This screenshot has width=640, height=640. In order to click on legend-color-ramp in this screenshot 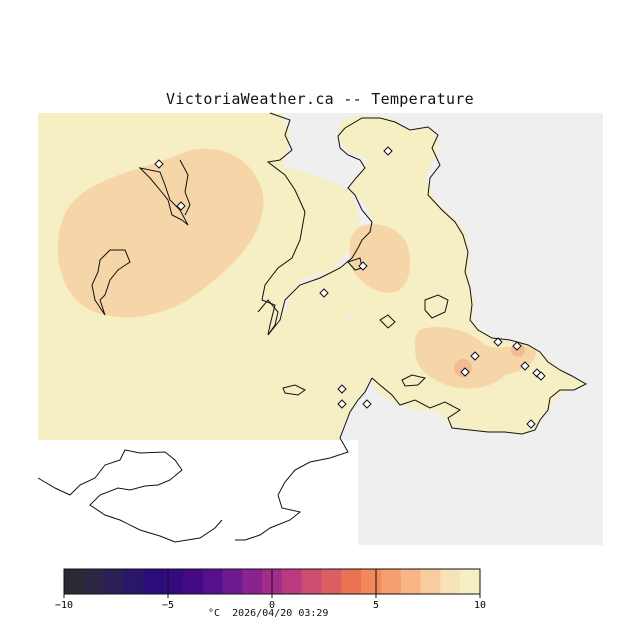, I will do `click(272, 581)`.